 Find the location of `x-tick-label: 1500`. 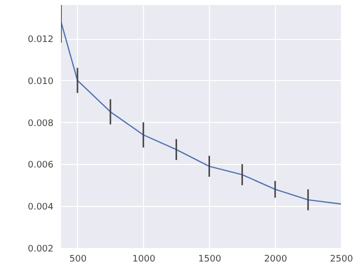

x-tick-label: 1500 is located at coordinates (210, 258).